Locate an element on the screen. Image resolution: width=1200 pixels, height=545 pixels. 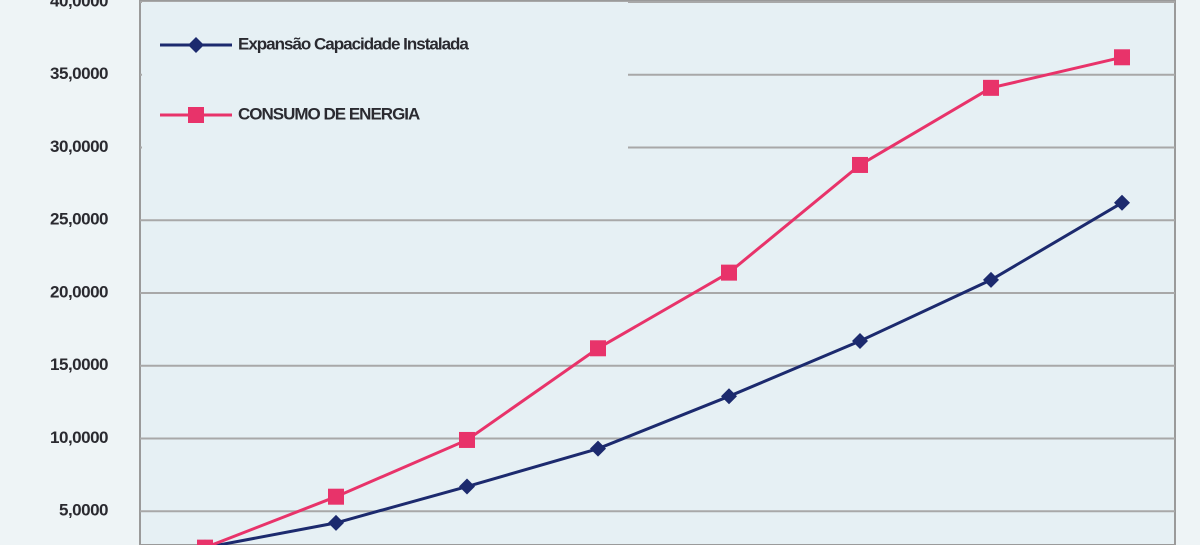
y-tick-label: 20,0000 is located at coordinates (79, 291).